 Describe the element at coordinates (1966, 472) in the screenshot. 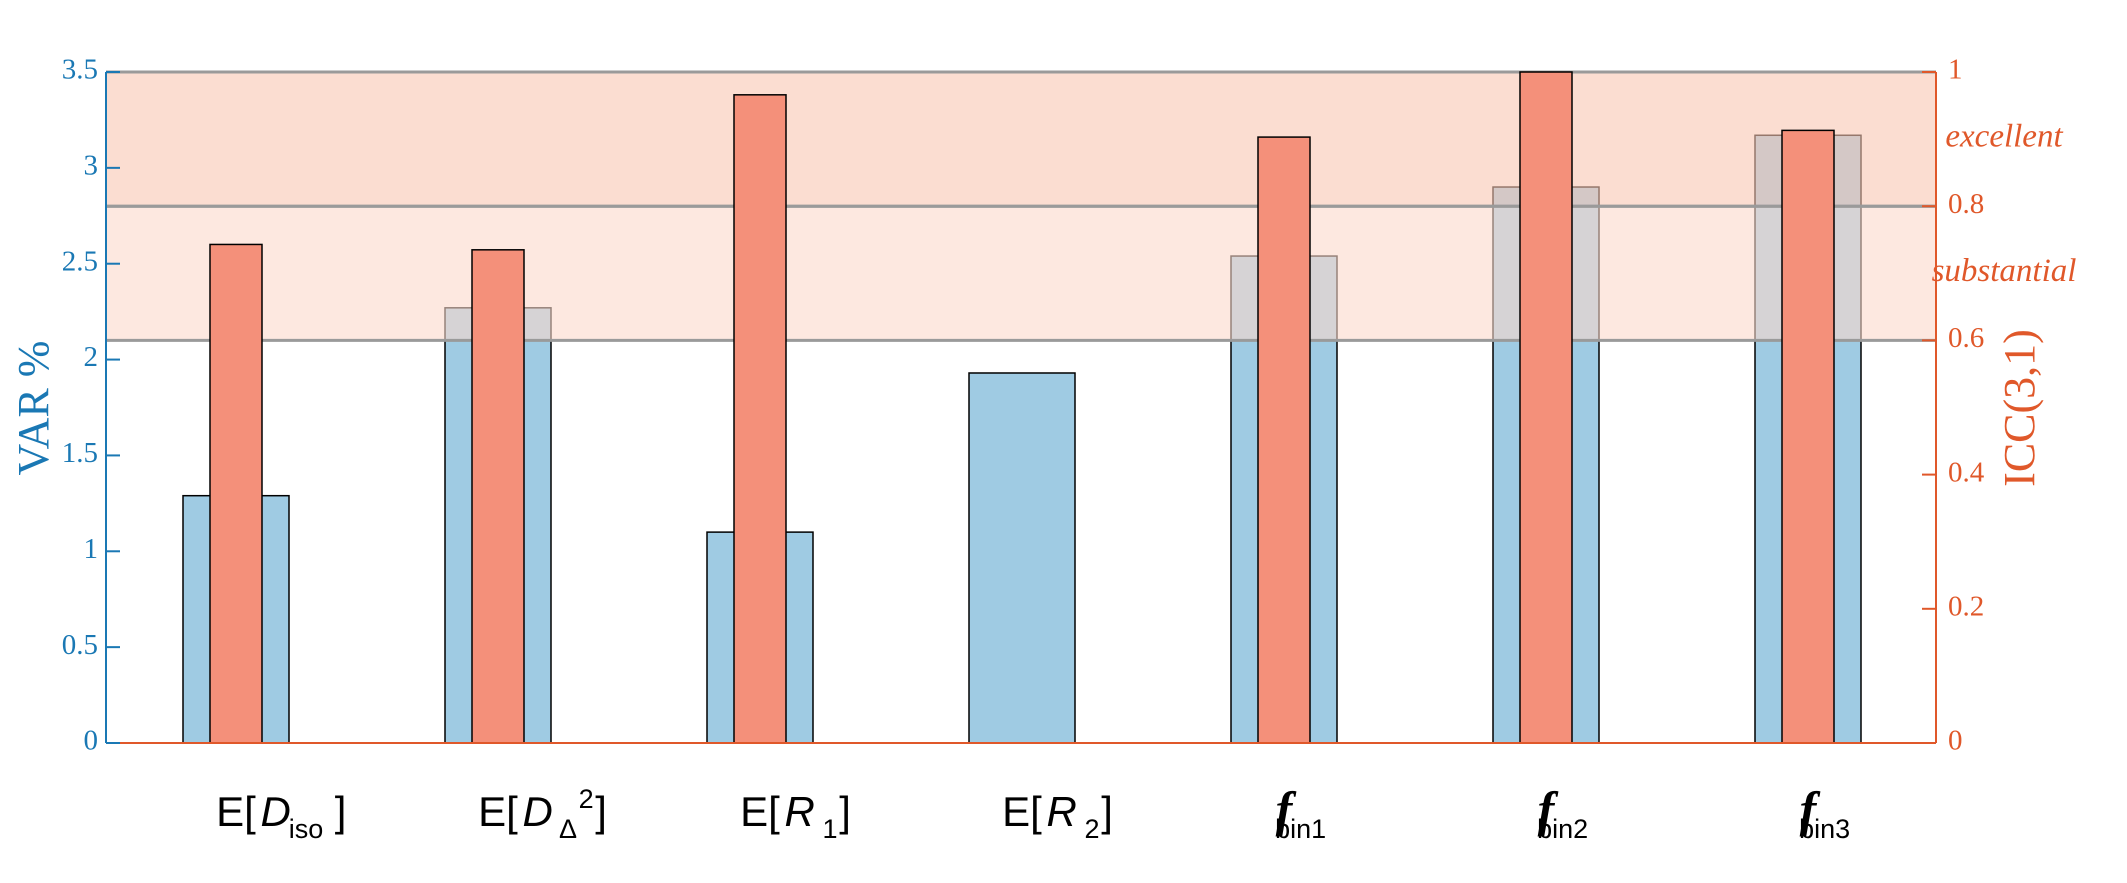

I see `y2-tick-label: 0.4` at that location.